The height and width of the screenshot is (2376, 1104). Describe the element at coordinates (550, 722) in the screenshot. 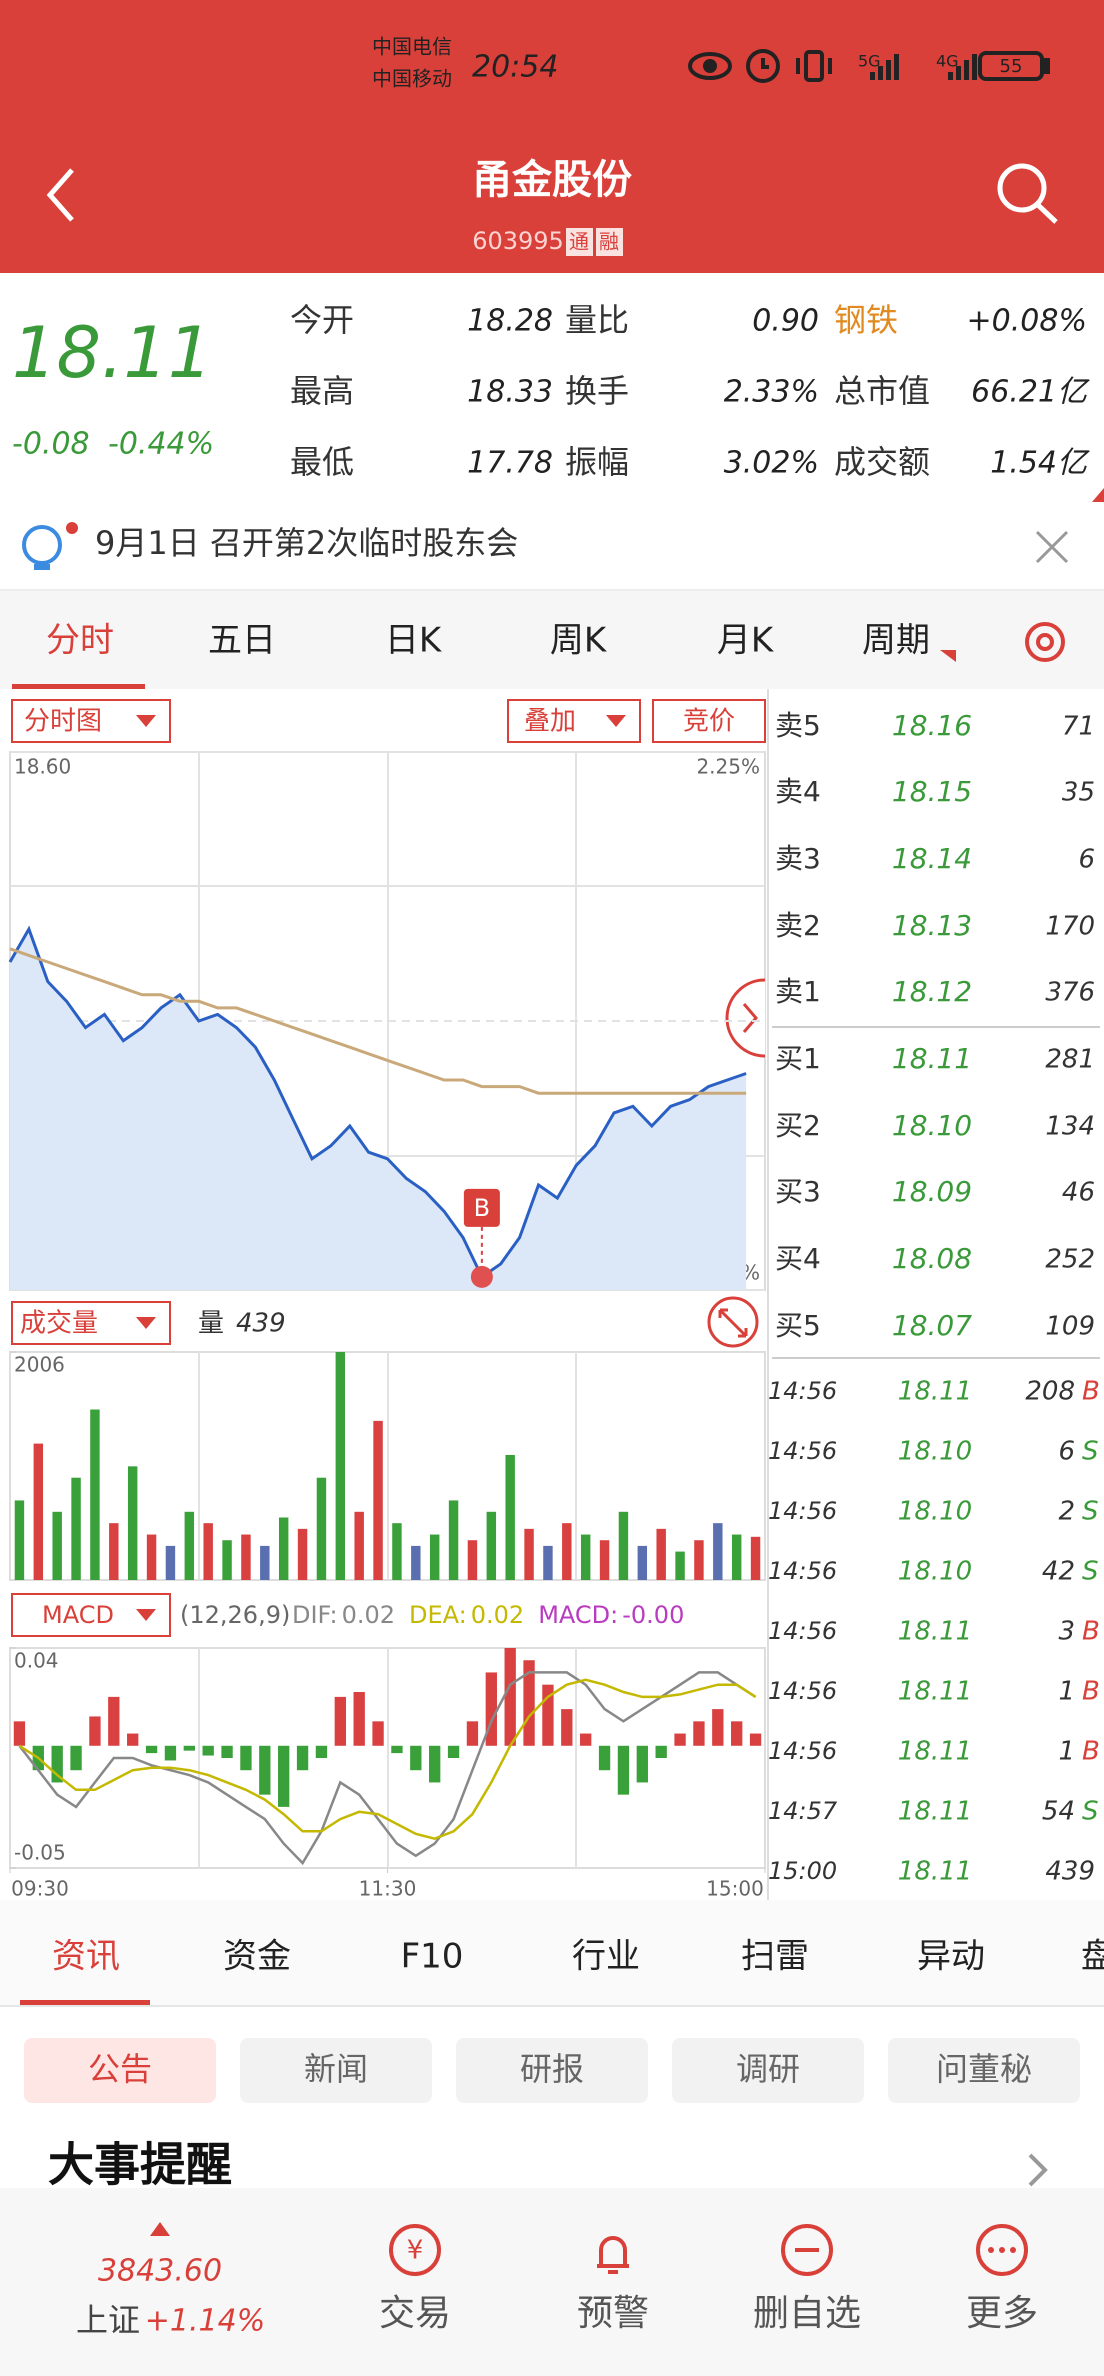

I see `overlay-select: 叠加` at that location.